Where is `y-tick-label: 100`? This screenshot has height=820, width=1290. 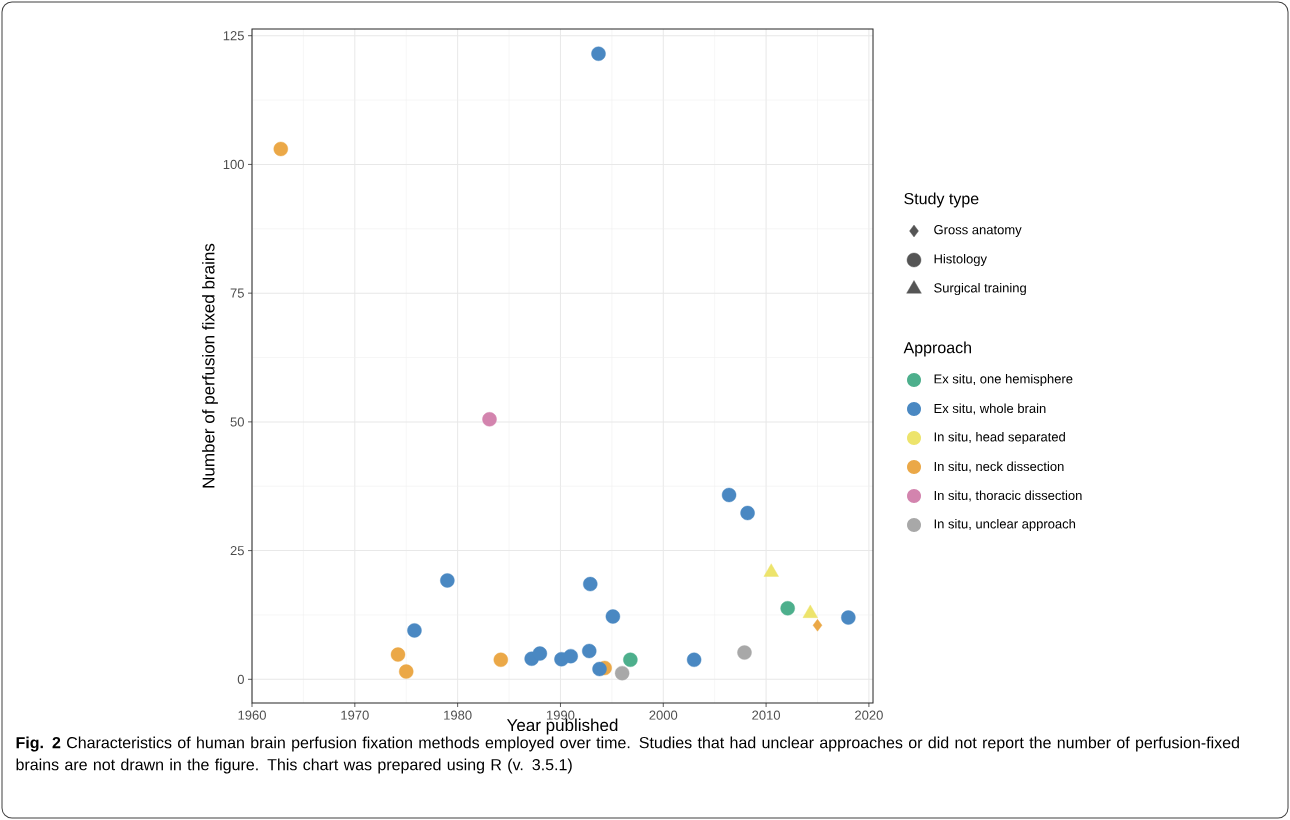 y-tick-label: 100 is located at coordinates (233, 164).